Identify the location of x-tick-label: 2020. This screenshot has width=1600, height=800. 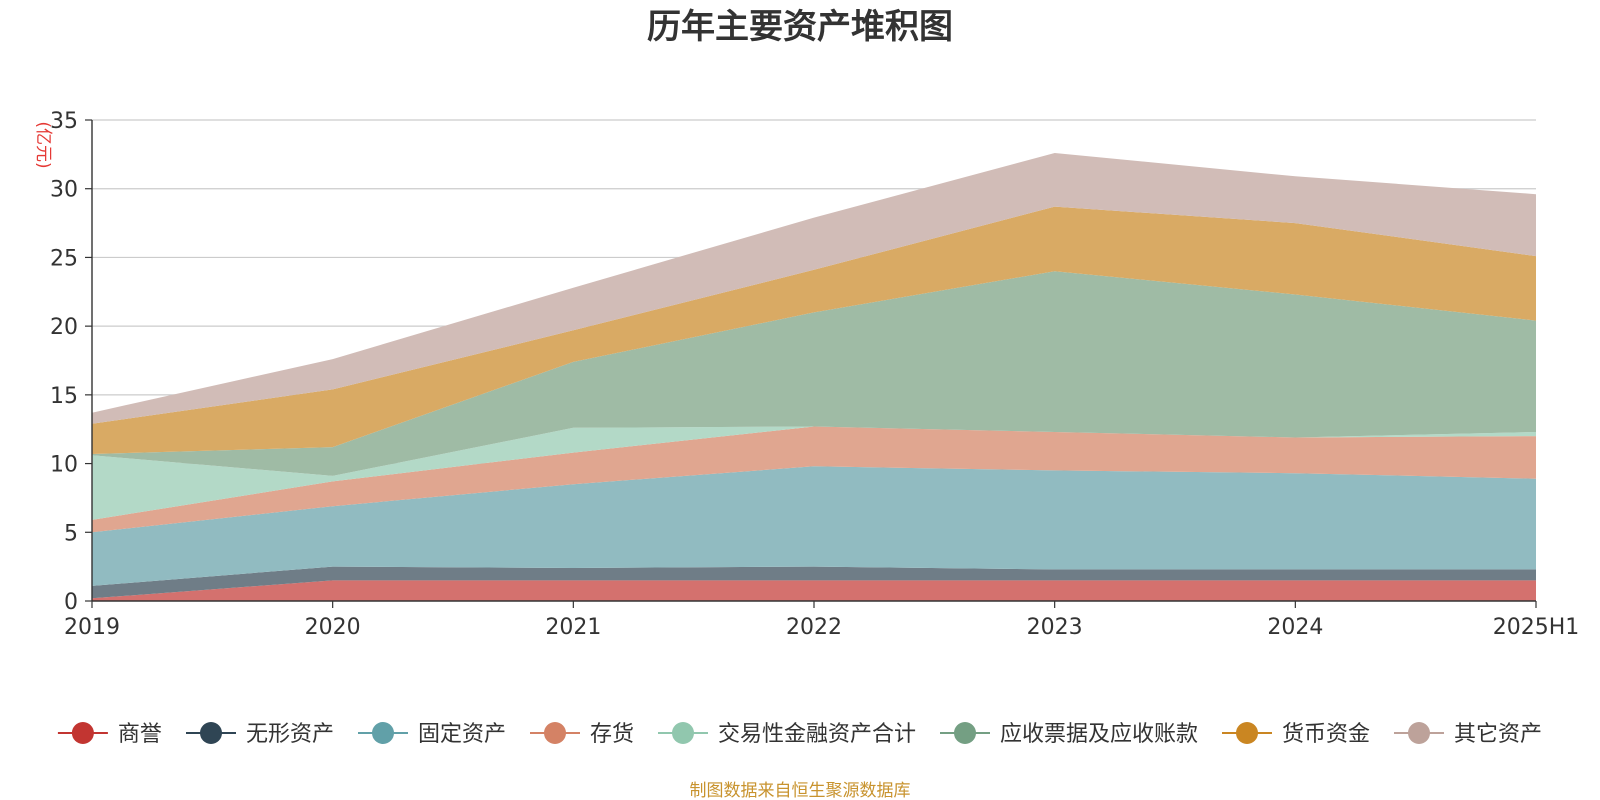
(333, 627).